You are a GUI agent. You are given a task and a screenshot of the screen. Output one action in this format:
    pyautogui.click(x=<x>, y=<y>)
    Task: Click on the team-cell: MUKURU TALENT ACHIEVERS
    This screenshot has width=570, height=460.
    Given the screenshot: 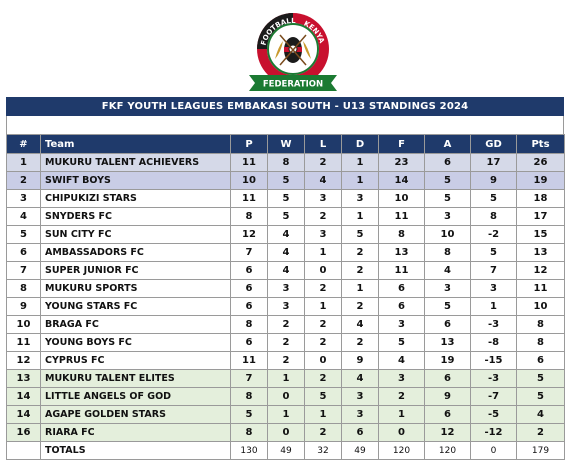 What is the action you would take?
    pyautogui.click(x=135, y=162)
    